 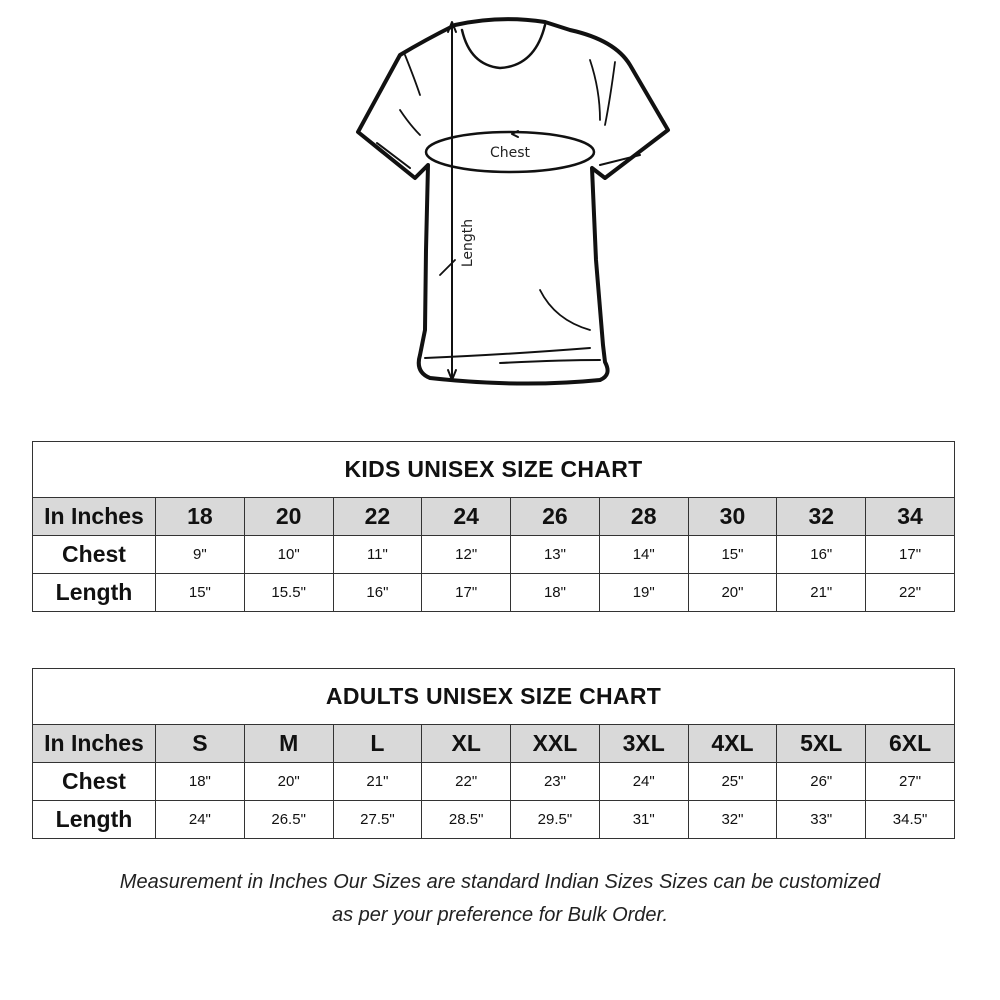 What do you see at coordinates (288, 516) in the screenshot?
I see `size-cell: 20` at bounding box center [288, 516].